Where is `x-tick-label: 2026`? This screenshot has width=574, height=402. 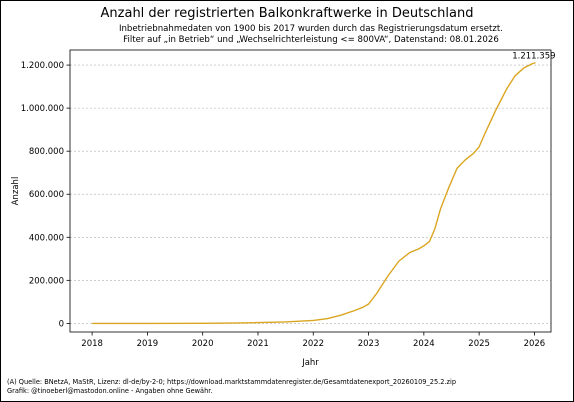 x-tick-label: 2026 is located at coordinates (535, 344).